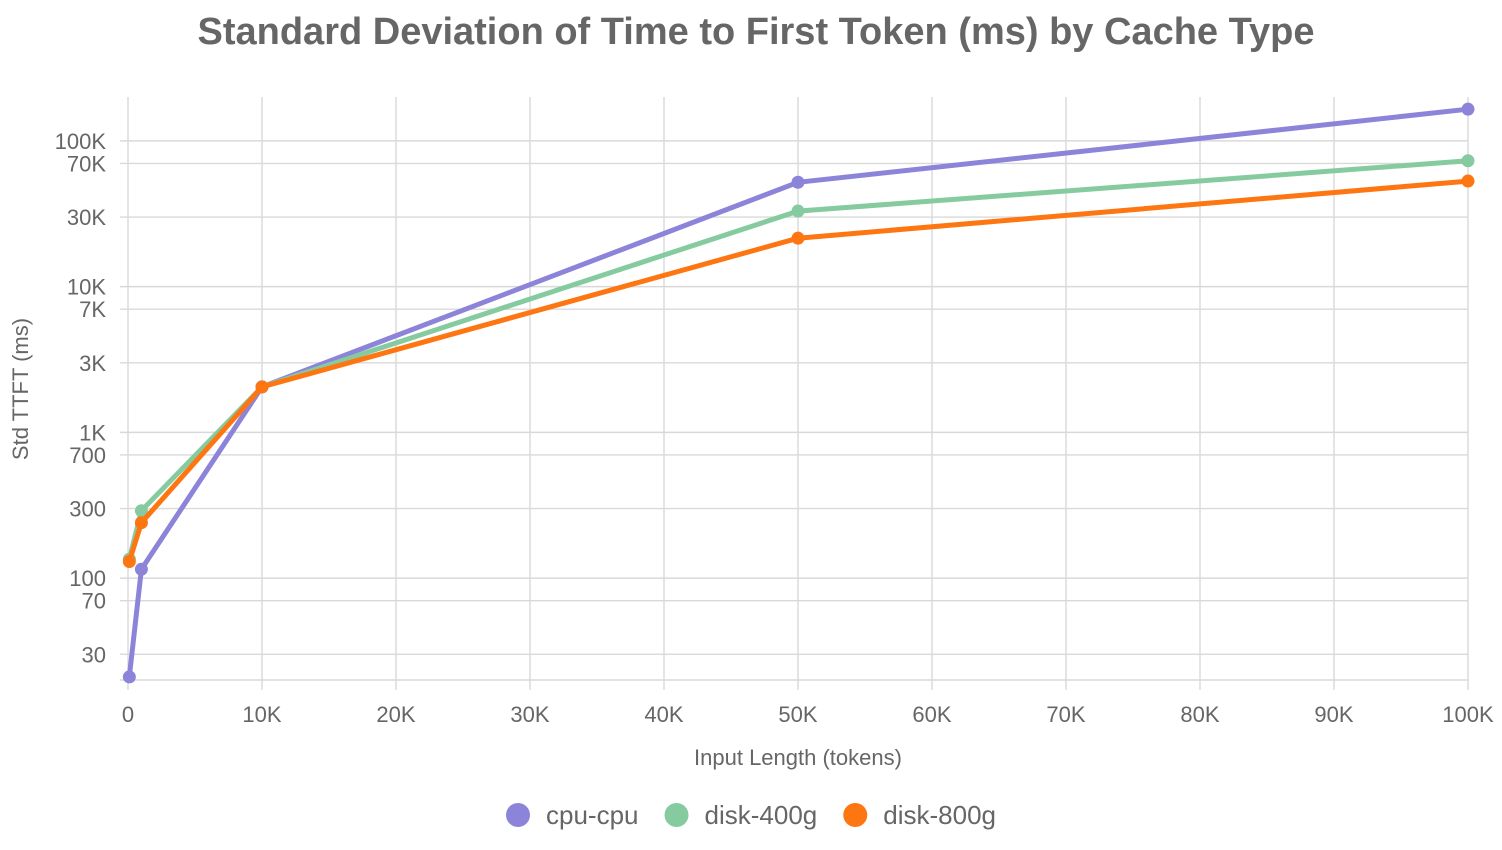 The height and width of the screenshot is (850, 1502). What do you see at coordinates (592, 815) in the screenshot?
I see `legend-label: cpu-cpu` at bounding box center [592, 815].